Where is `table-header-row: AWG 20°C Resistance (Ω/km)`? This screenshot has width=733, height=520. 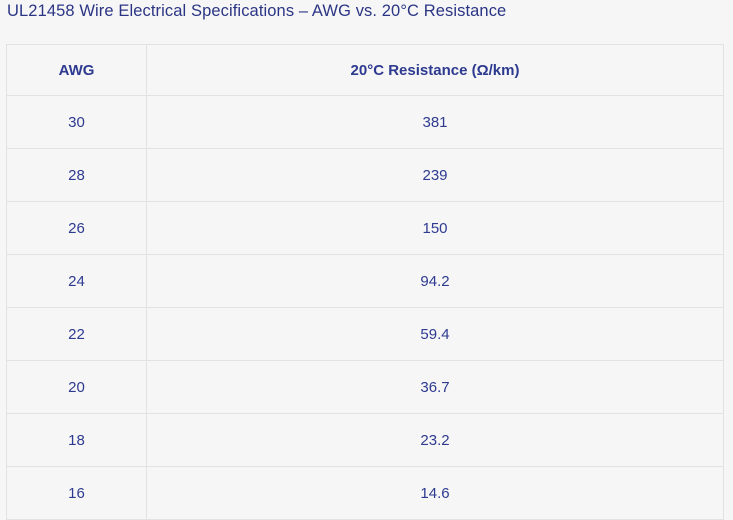 table-header-row: AWG 20°C Resistance (Ω/km) is located at coordinates (365, 70).